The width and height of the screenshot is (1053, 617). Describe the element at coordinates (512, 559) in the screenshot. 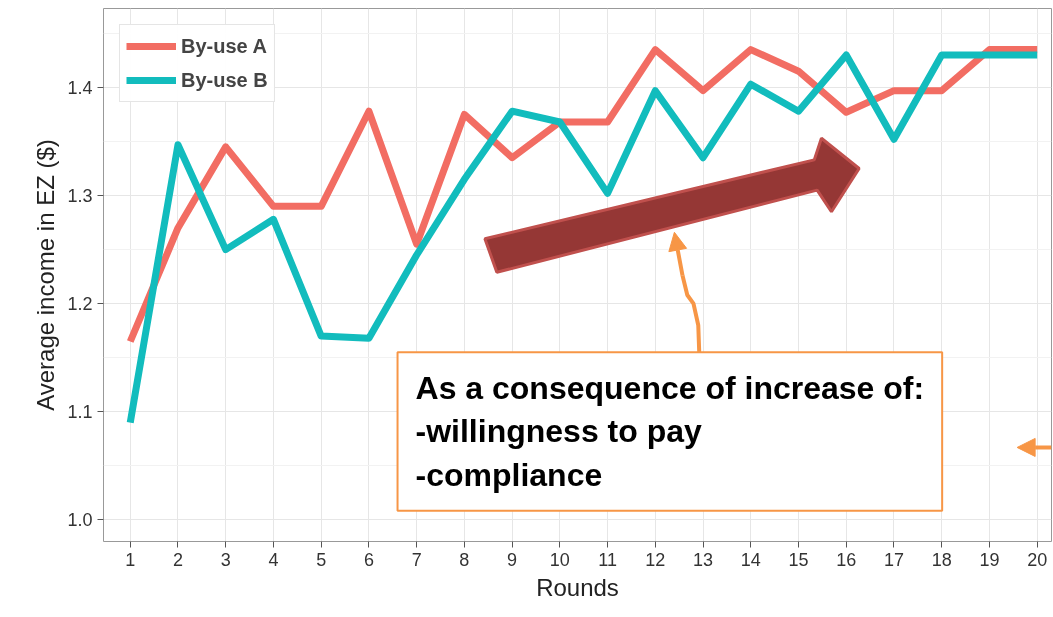

I see `x-tick-label: 9` at that location.